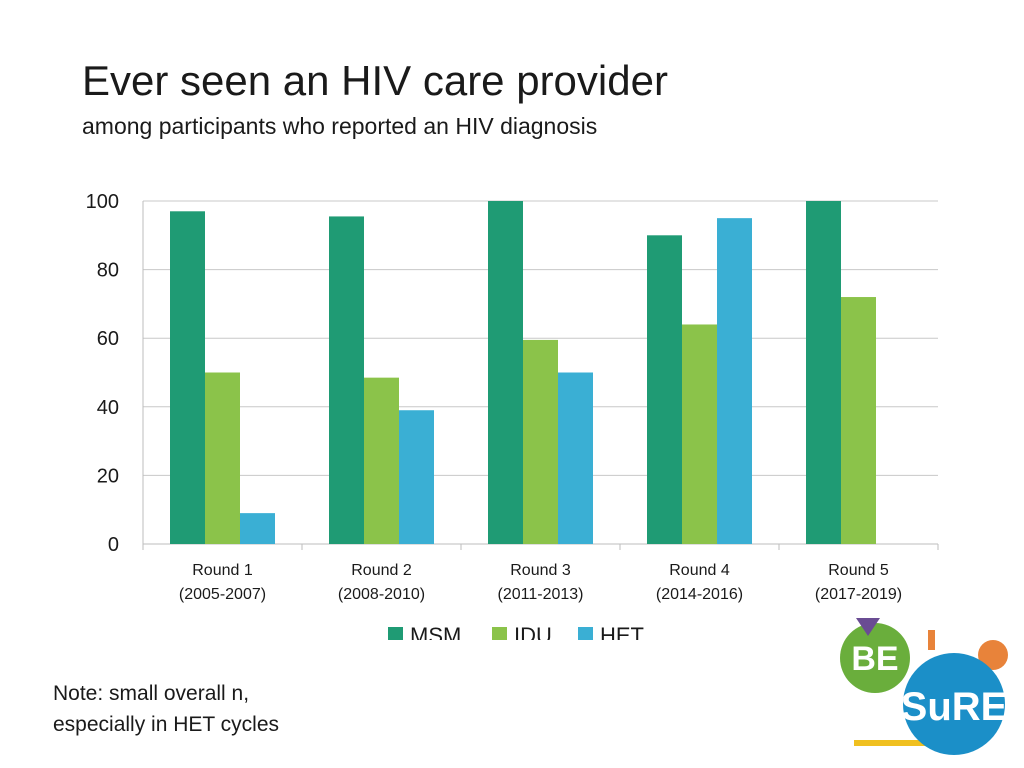  I want to click on y-tick-label: 100, so click(102, 202).